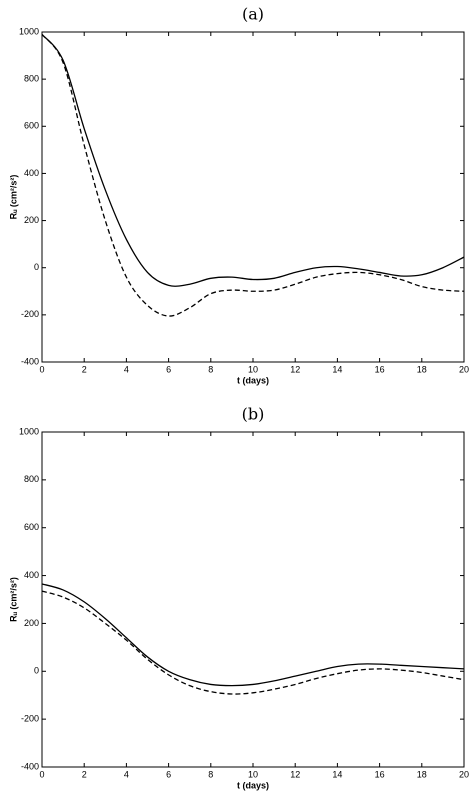 The width and height of the screenshot is (474, 797). What do you see at coordinates (253, 414) in the screenshot?
I see `panel-title: (b)` at bounding box center [253, 414].